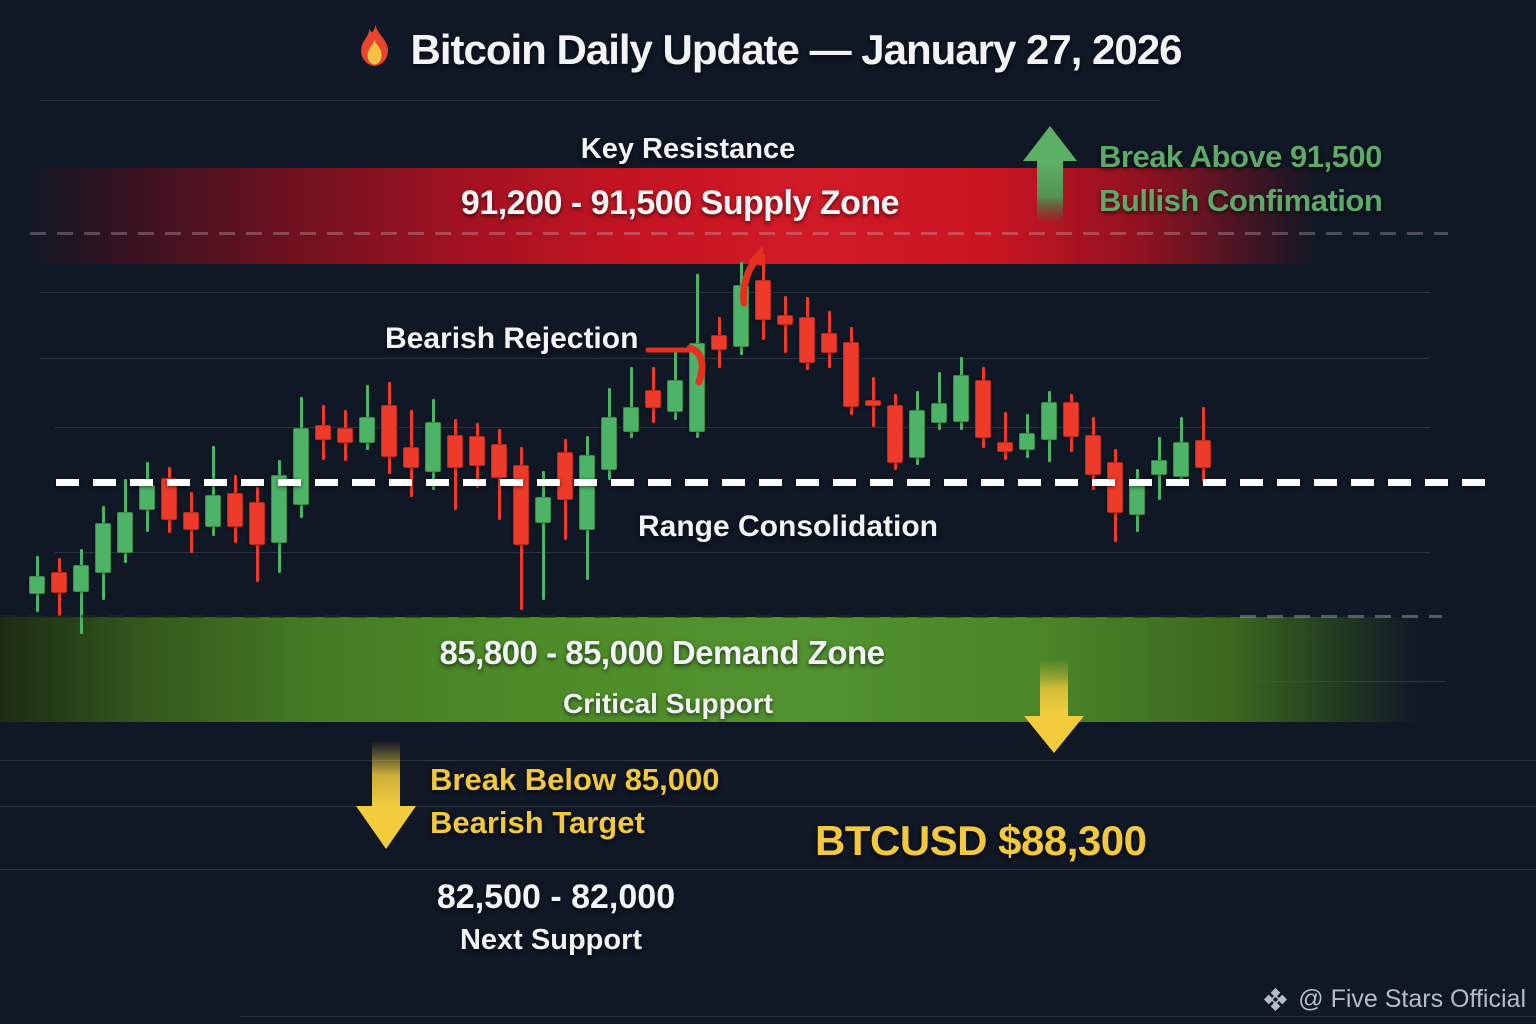  What do you see at coordinates (788, 526) in the screenshot?
I see `range-consolidation-label: Range Consolidation` at bounding box center [788, 526].